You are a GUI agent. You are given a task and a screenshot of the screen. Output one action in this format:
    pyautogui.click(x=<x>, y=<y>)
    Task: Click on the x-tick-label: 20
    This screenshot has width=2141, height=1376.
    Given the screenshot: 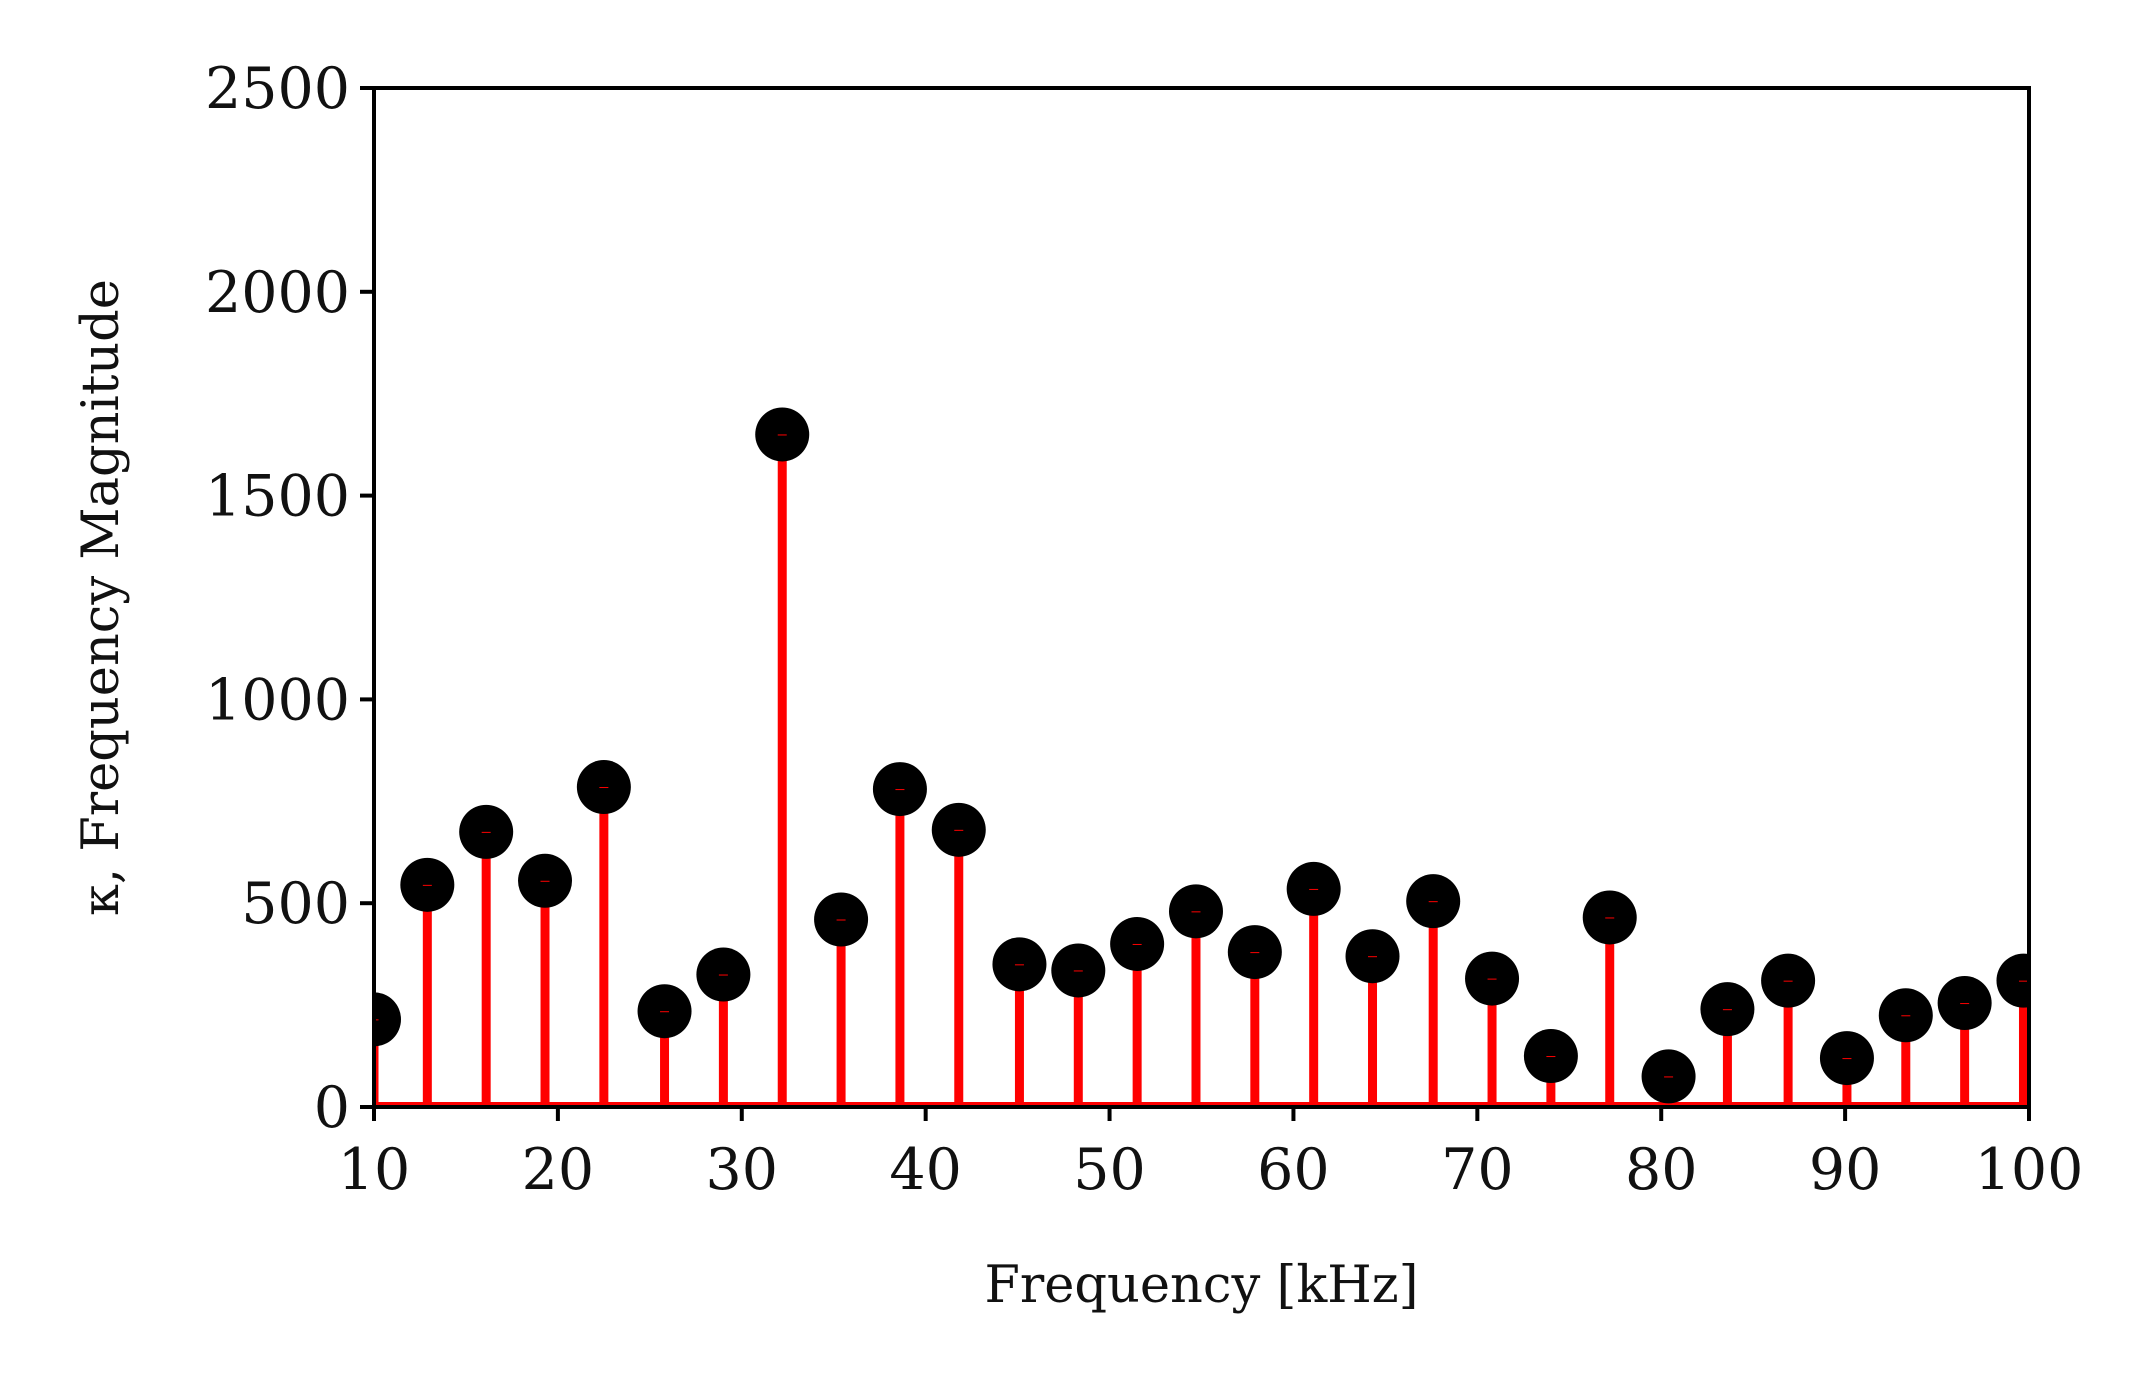 What is the action you would take?
    pyautogui.click(x=558, y=1170)
    